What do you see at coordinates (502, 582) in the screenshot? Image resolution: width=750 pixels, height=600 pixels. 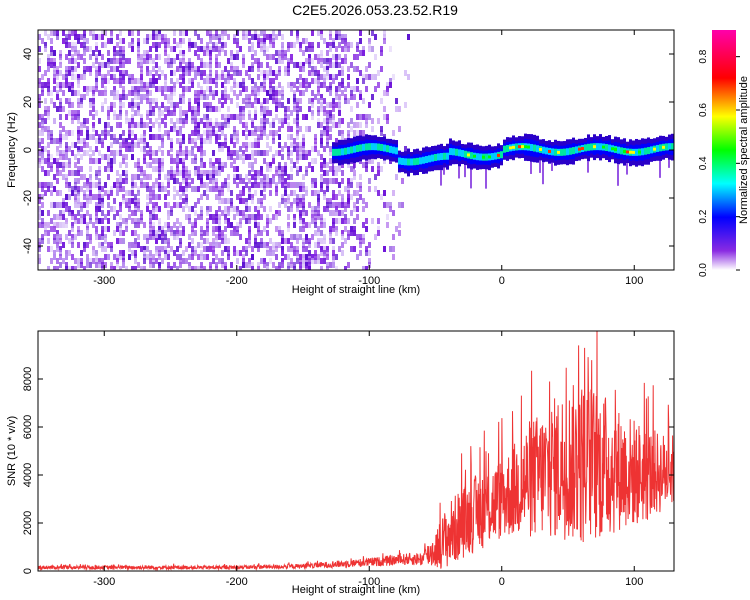 I see `snr-x-tick-label: 0` at bounding box center [502, 582].